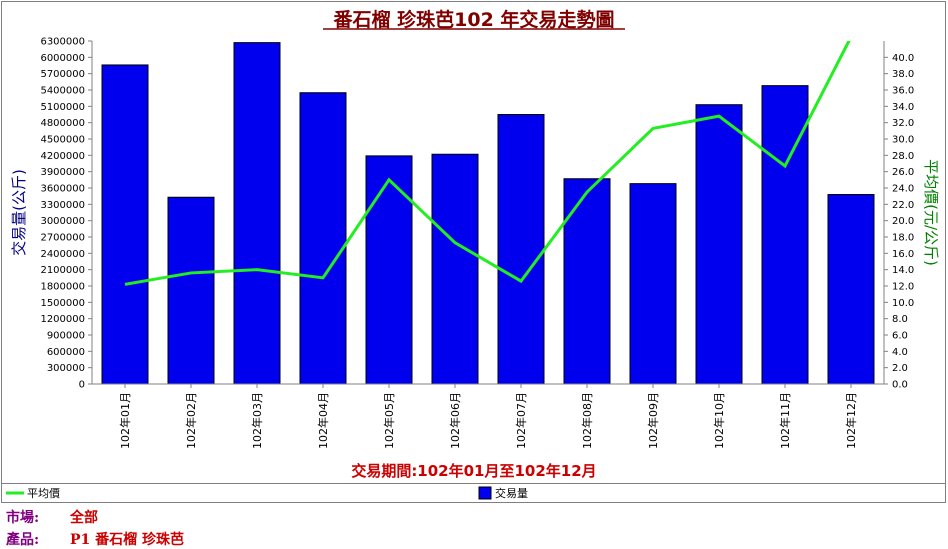  What do you see at coordinates (900, 385) in the screenshot?
I see `y2-tick-label: 0.0` at bounding box center [900, 385].